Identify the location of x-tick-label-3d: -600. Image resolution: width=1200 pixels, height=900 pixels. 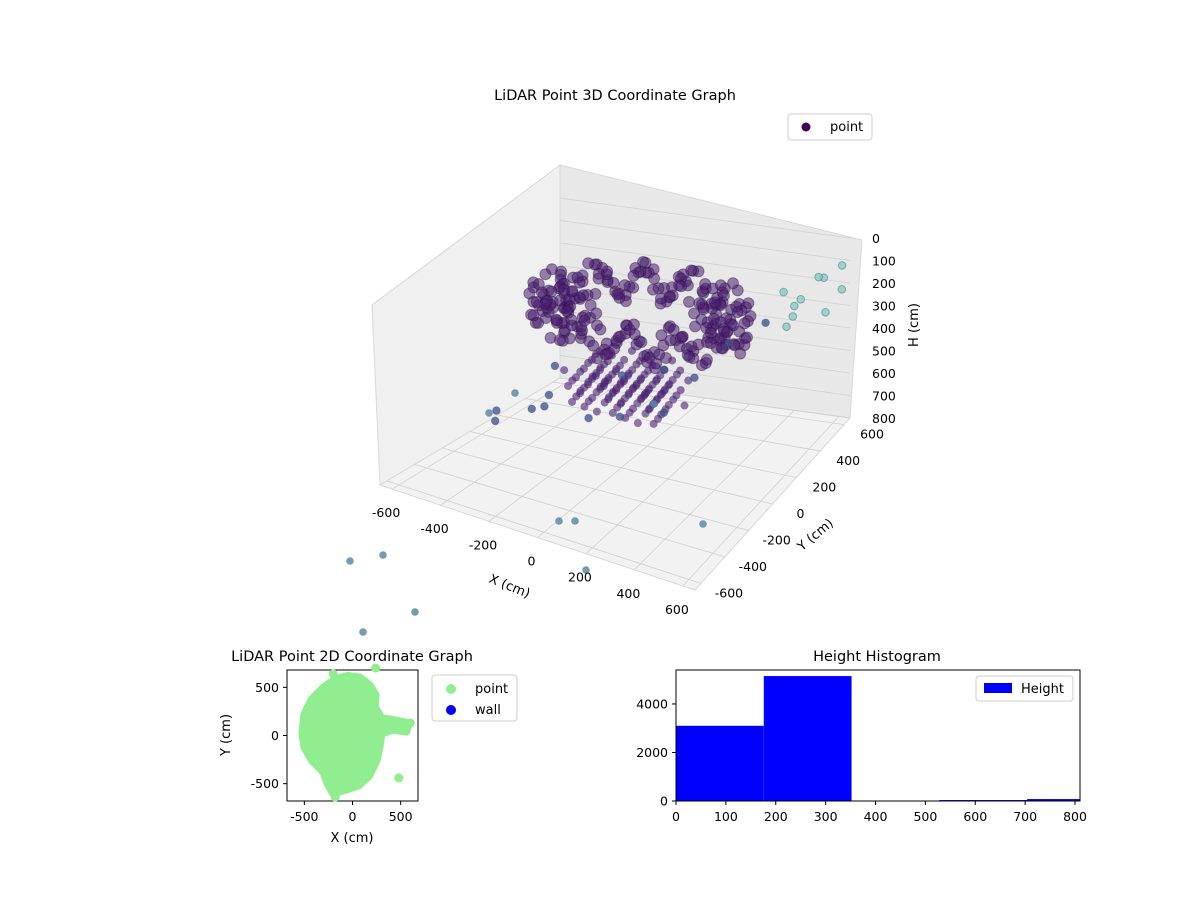
(386, 512).